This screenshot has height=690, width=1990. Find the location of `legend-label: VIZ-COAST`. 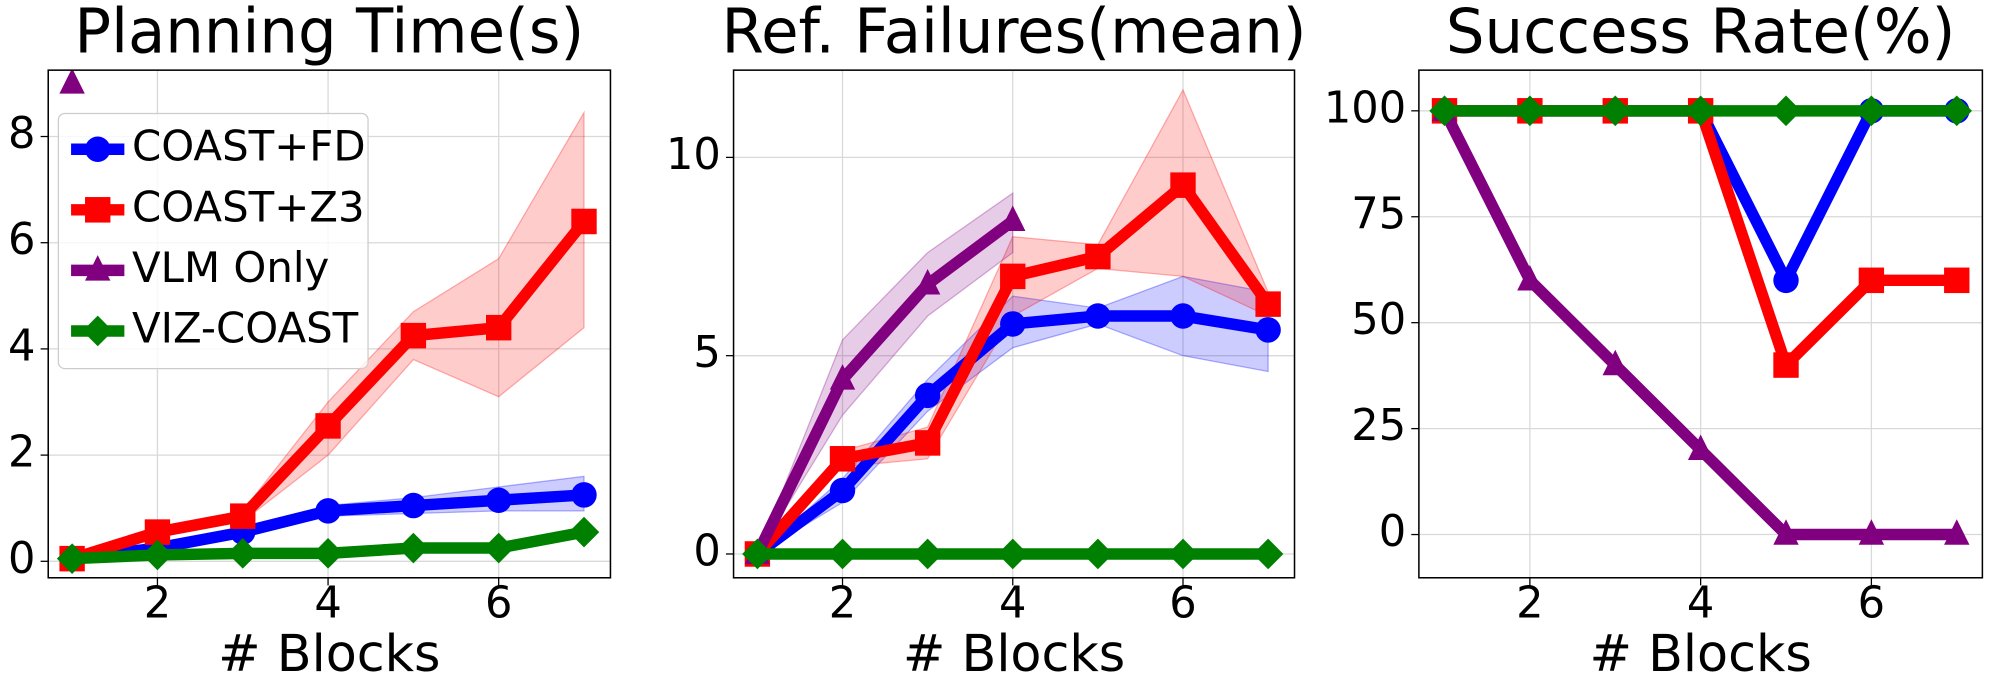

legend-label: VIZ-COAST is located at coordinates (245, 327).